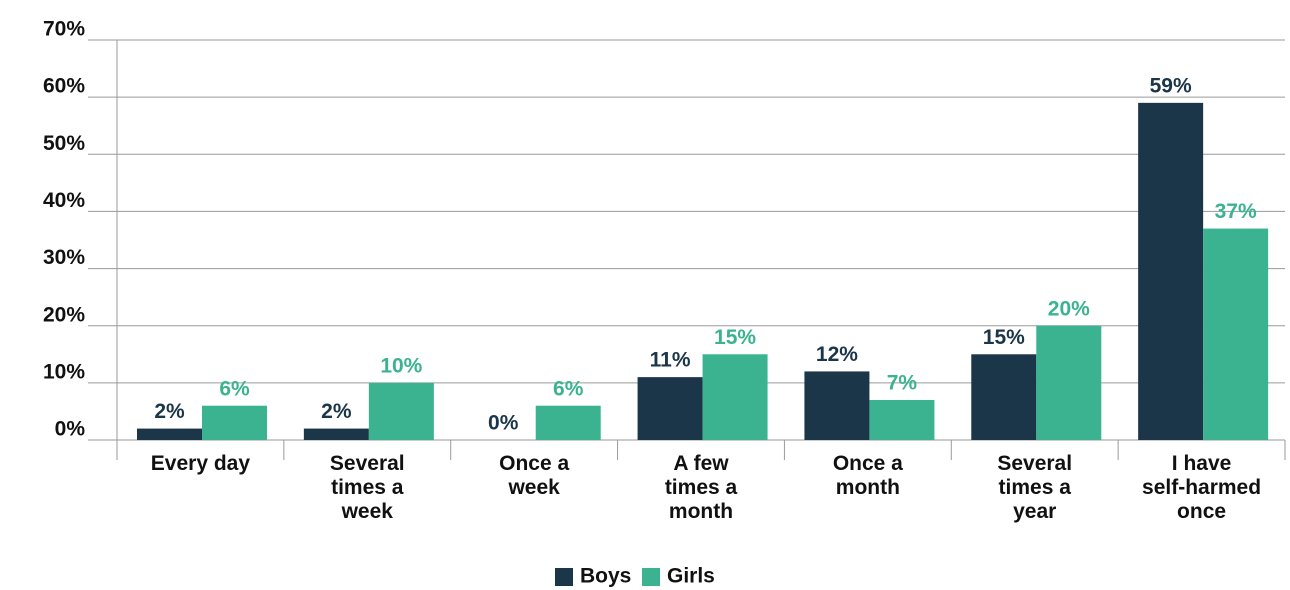 The height and width of the screenshot is (590, 1290). Describe the element at coordinates (64, 143) in the screenshot. I see `y-tick-label: 50%` at that location.